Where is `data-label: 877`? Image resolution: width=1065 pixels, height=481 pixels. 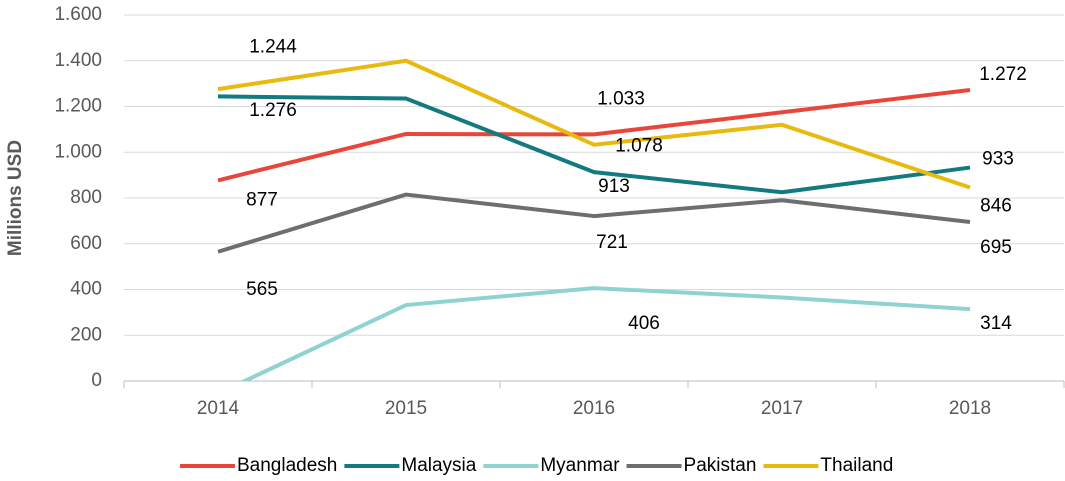 data-label: 877 is located at coordinates (262, 199).